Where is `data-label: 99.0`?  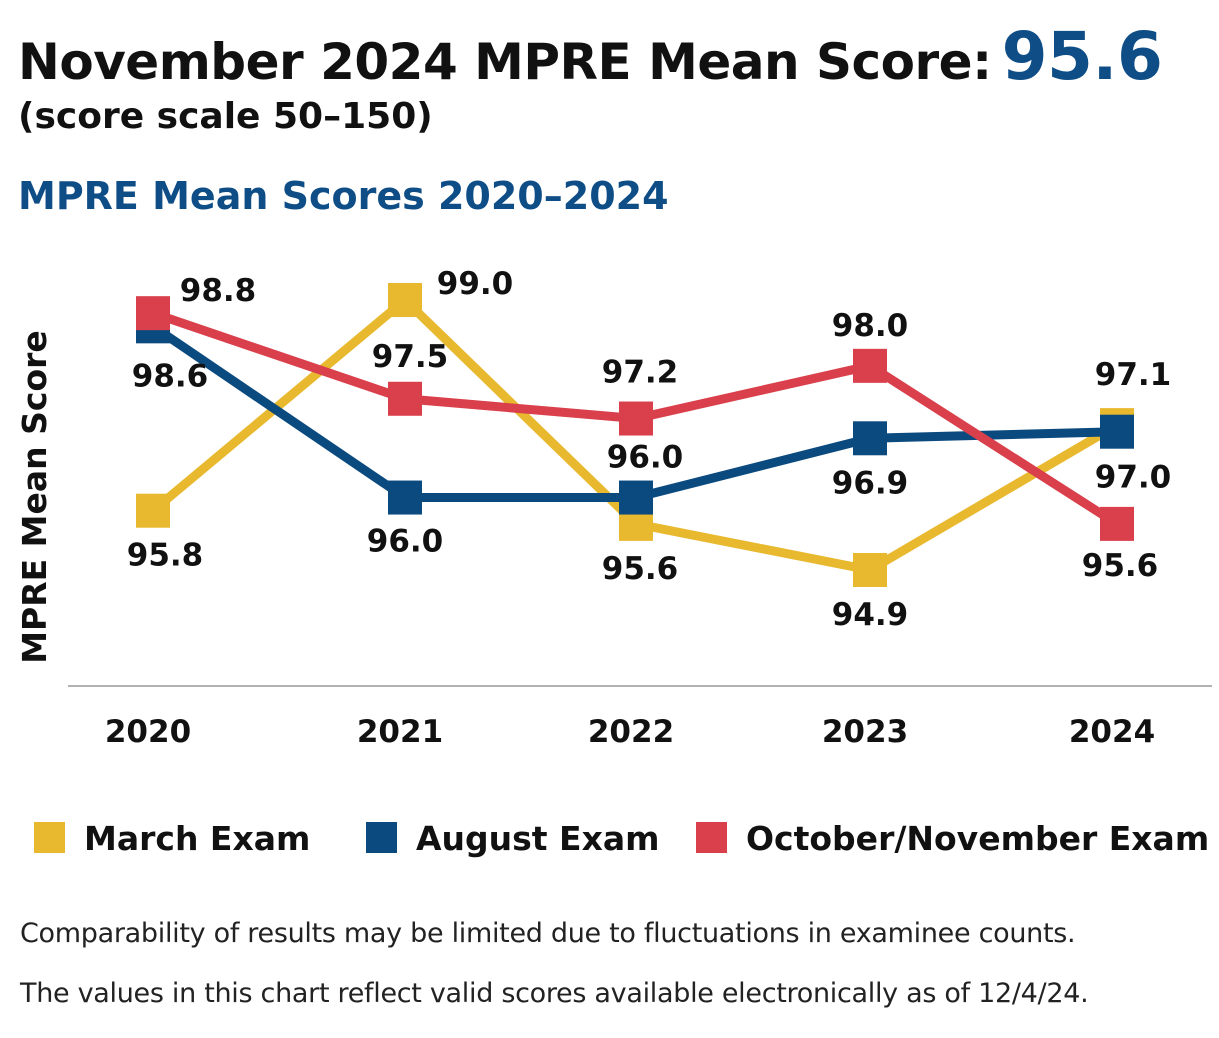
data-label: 99.0 is located at coordinates (475, 284).